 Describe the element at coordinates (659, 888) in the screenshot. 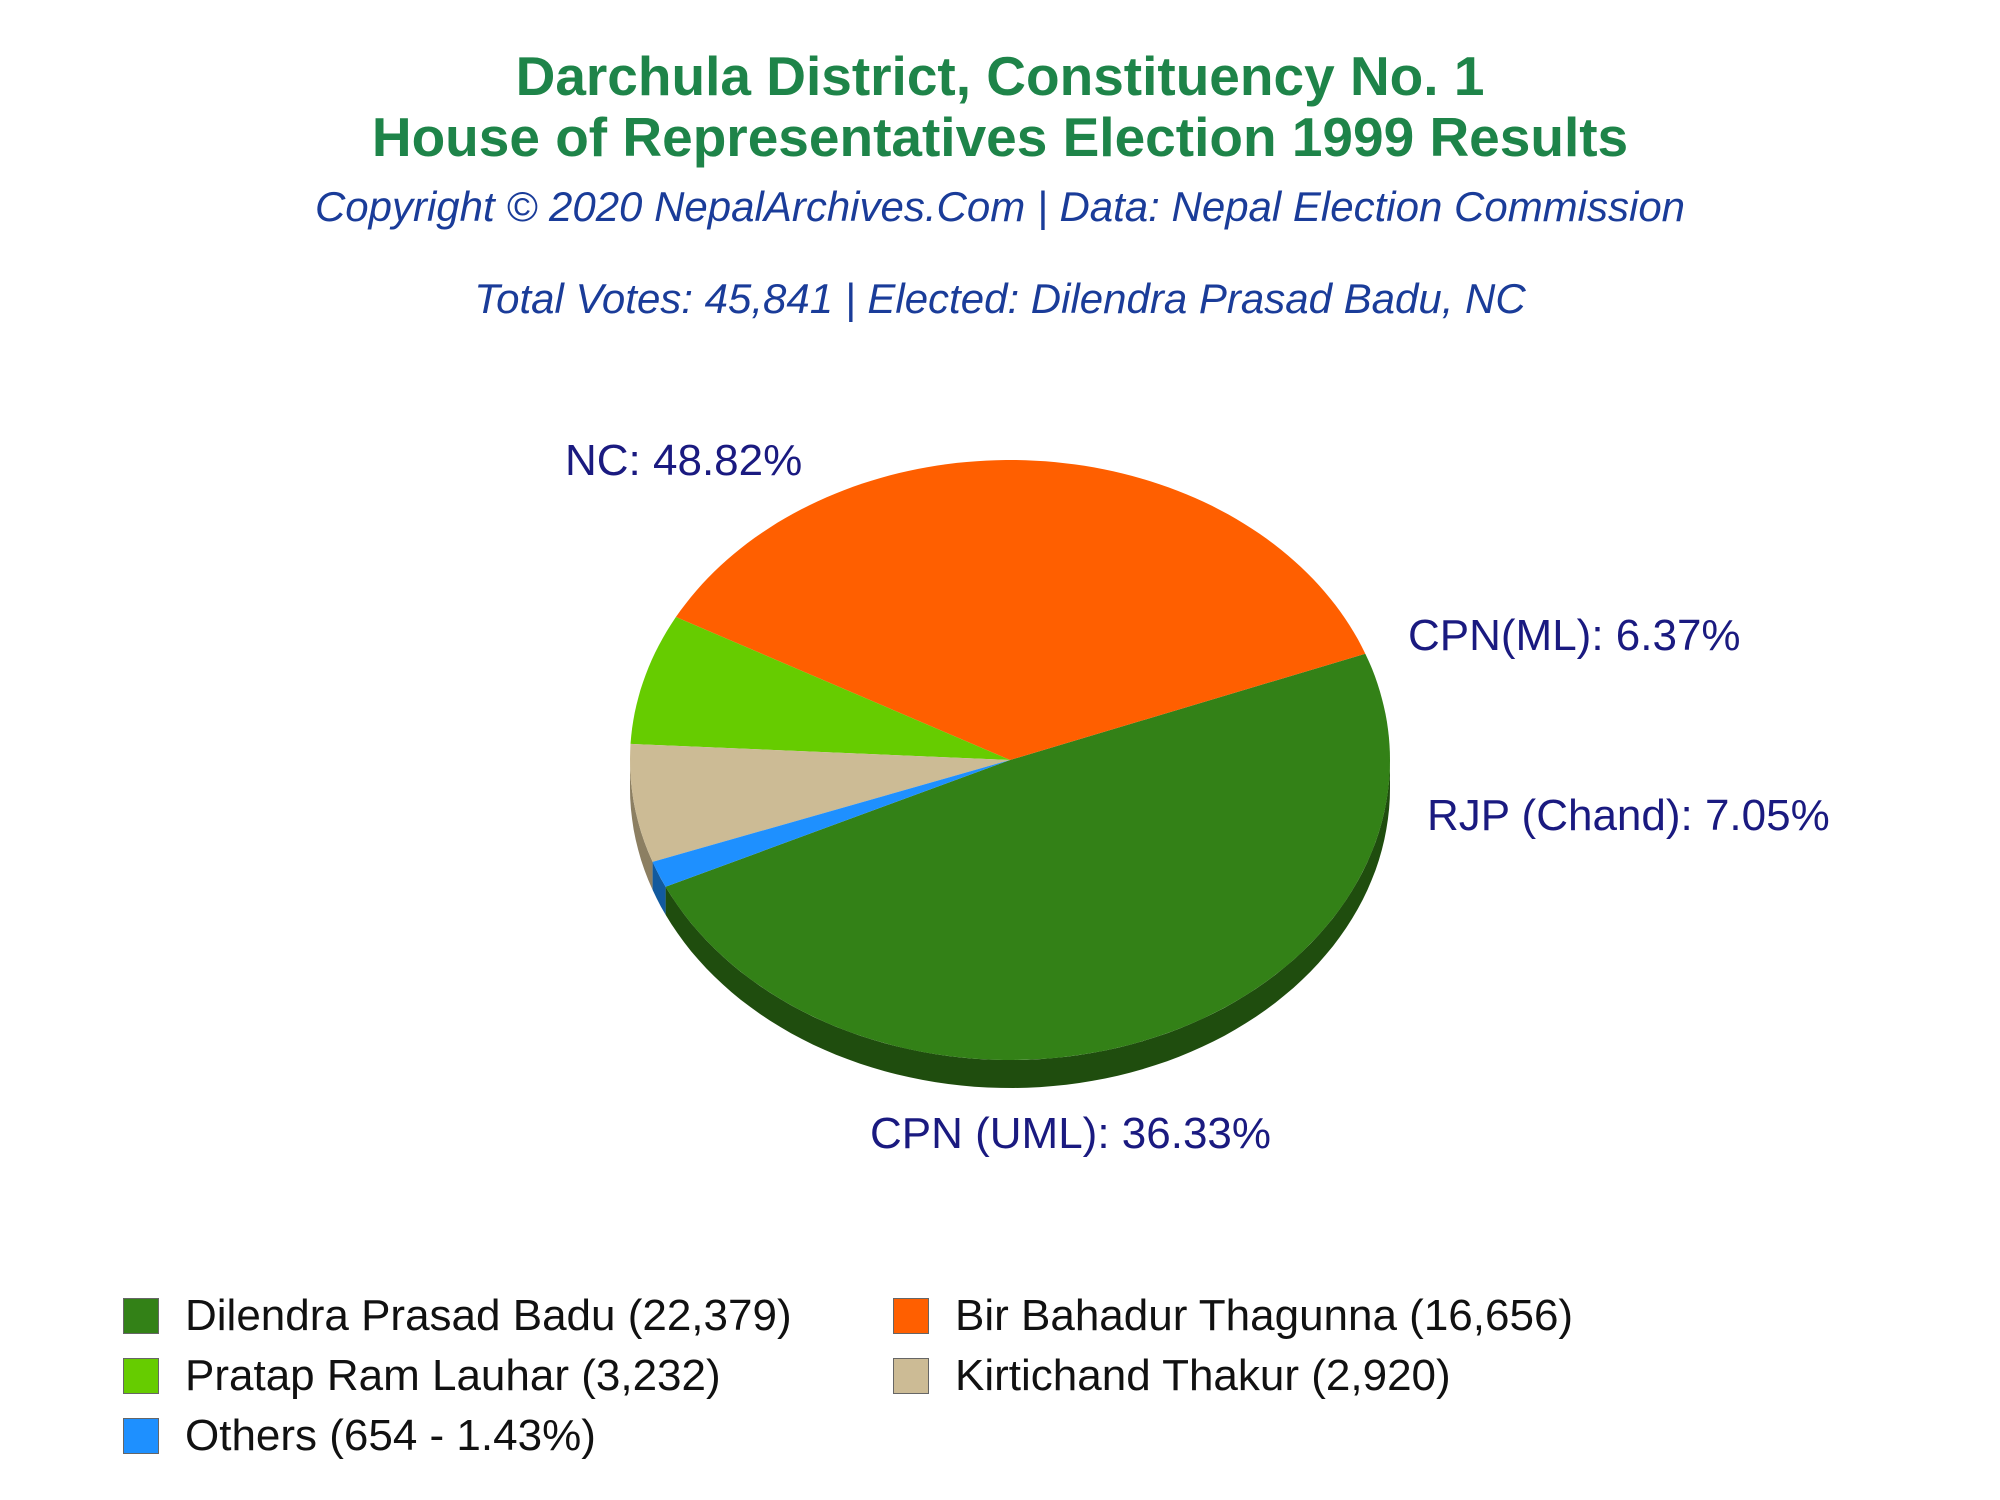

I see `pie-side-others` at that location.